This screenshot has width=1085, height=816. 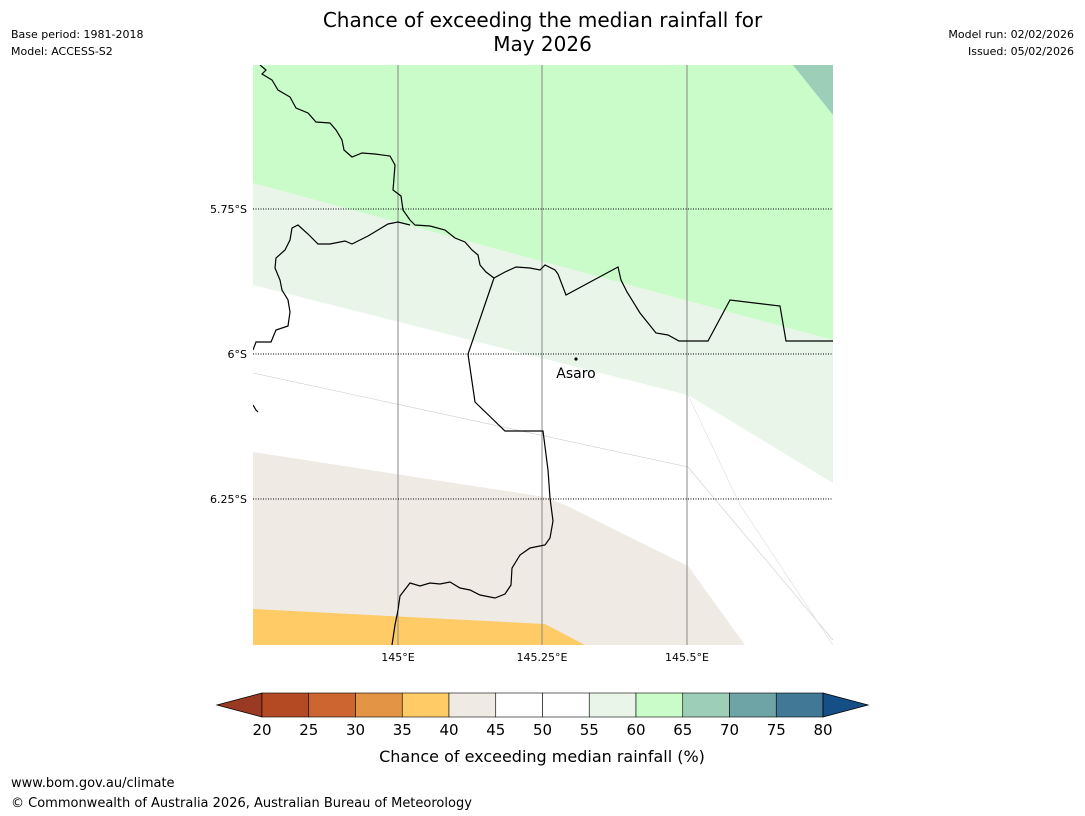 What do you see at coordinates (1011, 34) in the screenshot?
I see `model-run: Model run: 02/02/2026` at bounding box center [1011, 34].